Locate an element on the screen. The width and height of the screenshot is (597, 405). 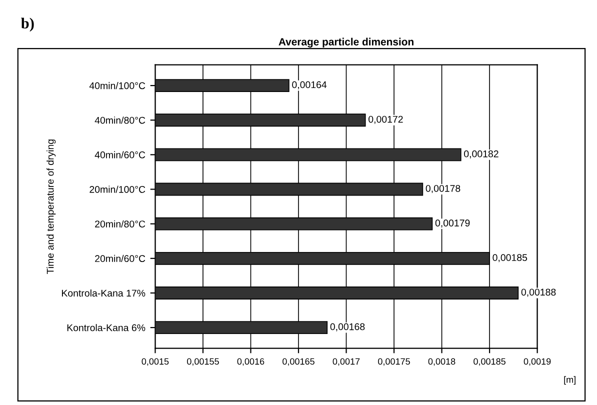
x-tick-label: 0,0019 is located at coordinates (537, 362).